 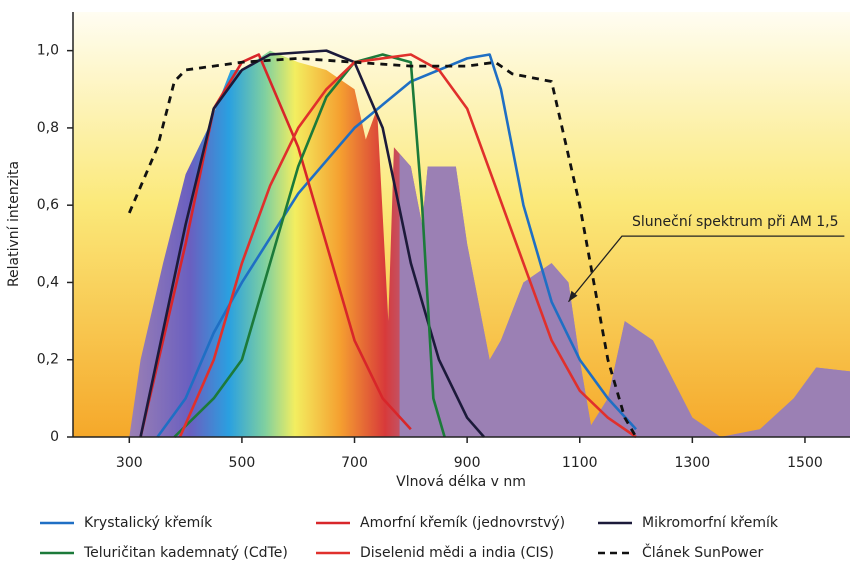 What do you see at coordinates (129, 463) in the screenshot?
I see `x-tick-label: 300` at bounding box center [129, 463].